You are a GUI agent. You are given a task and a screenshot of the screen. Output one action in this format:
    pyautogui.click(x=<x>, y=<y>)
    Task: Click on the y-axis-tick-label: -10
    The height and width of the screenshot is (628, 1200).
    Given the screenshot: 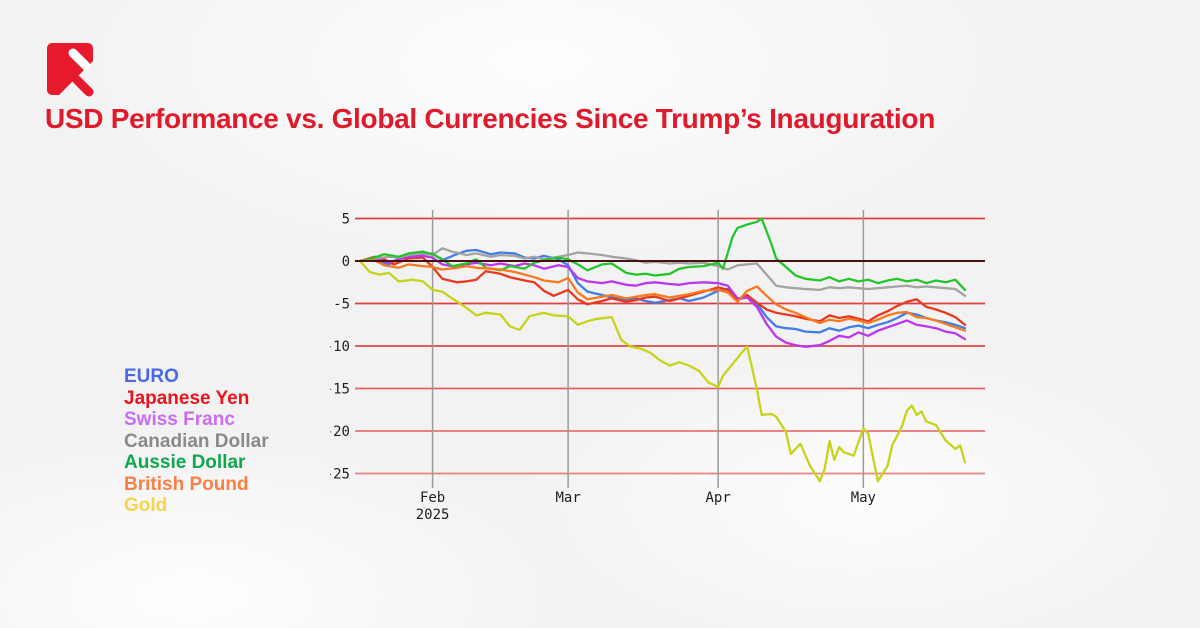 What is the action you would take?
    pyautogui.click(x=340, y=347)
    